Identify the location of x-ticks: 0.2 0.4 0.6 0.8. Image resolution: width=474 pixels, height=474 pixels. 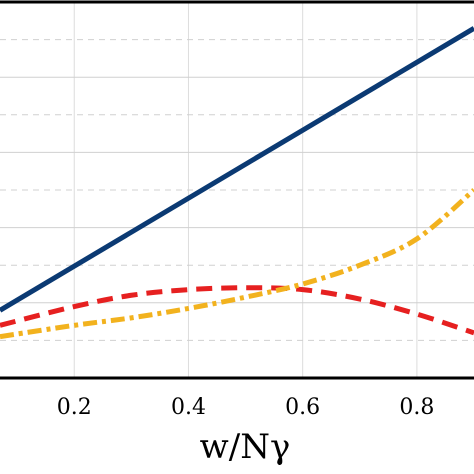
(246, 407).